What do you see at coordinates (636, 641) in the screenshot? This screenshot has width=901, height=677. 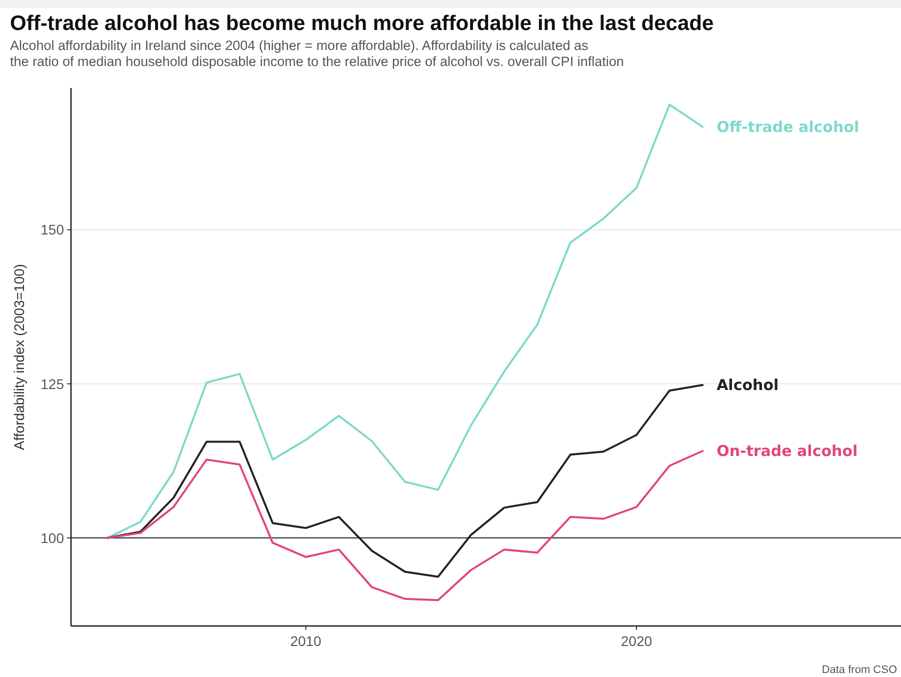 I see `x-tick-label: 2020` at bounding box center [636, 641].